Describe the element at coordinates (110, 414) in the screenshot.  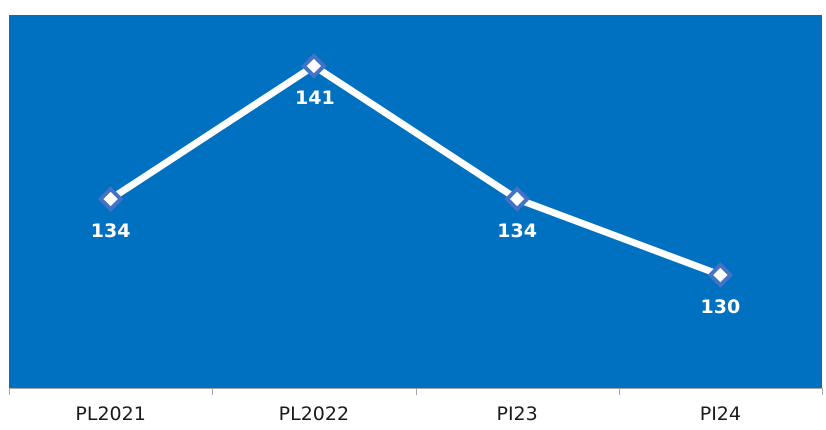
I see `x-tick-label: PL2021` at that location.